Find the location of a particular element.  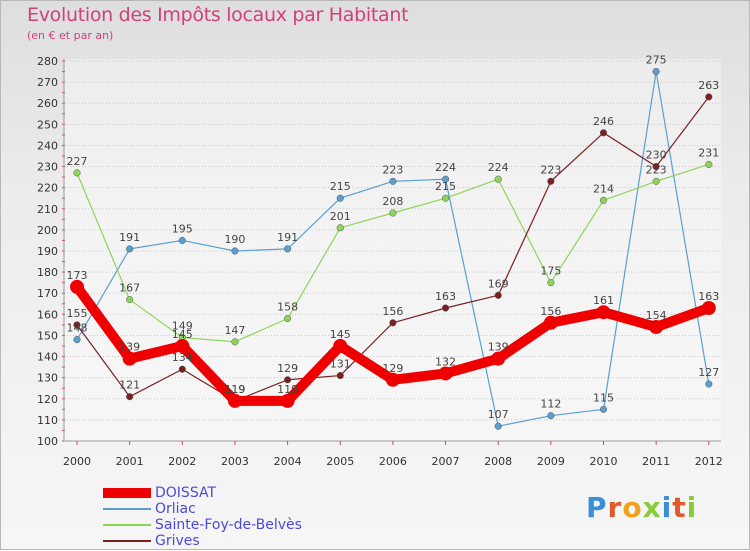

y-tick-label: 100 is located at coordinates (47, 441).